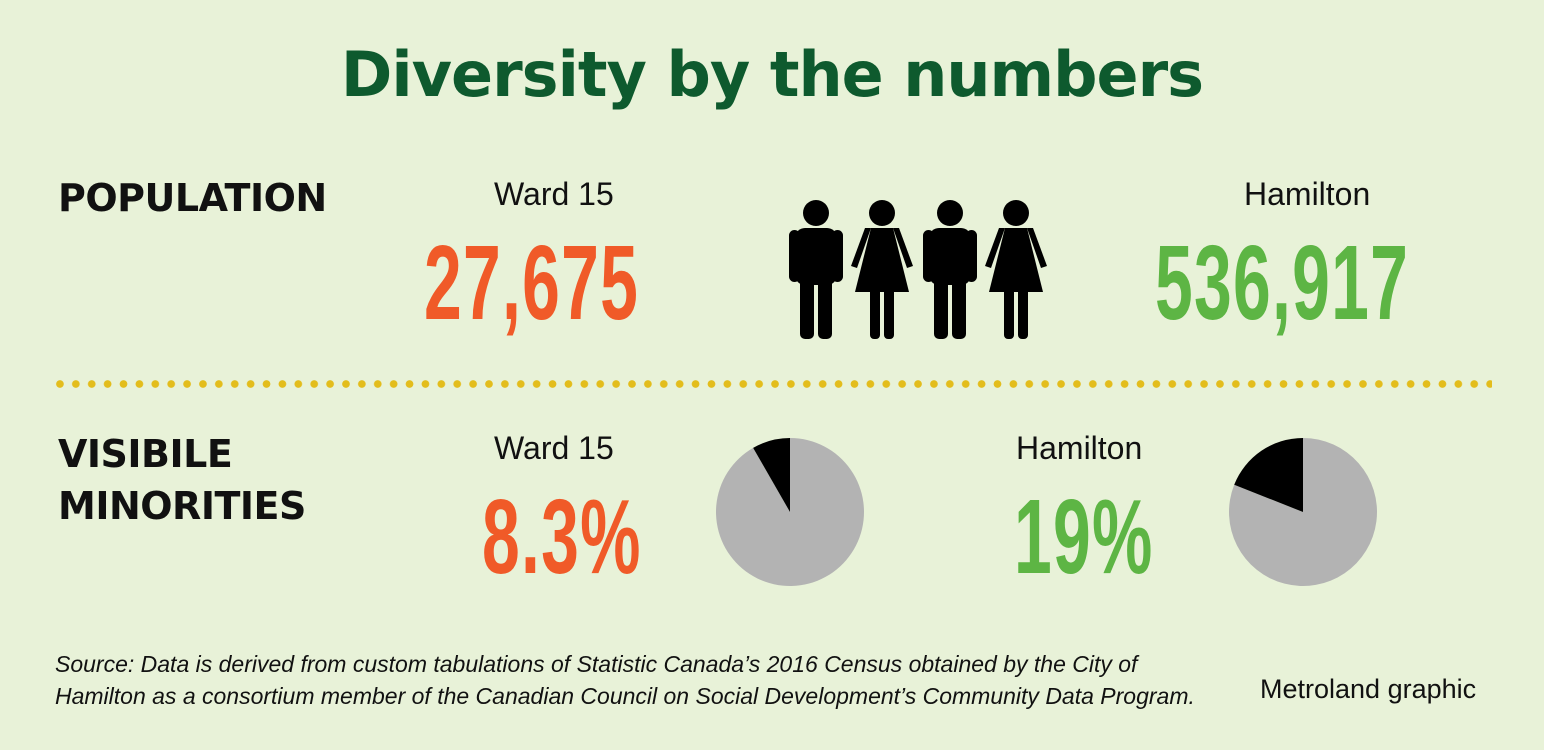  What do you see at coordinates (1079, 448) in the screenshot?
I see `minorities-hamilton-label: Hamilton` at bounding box center [1079, 448].